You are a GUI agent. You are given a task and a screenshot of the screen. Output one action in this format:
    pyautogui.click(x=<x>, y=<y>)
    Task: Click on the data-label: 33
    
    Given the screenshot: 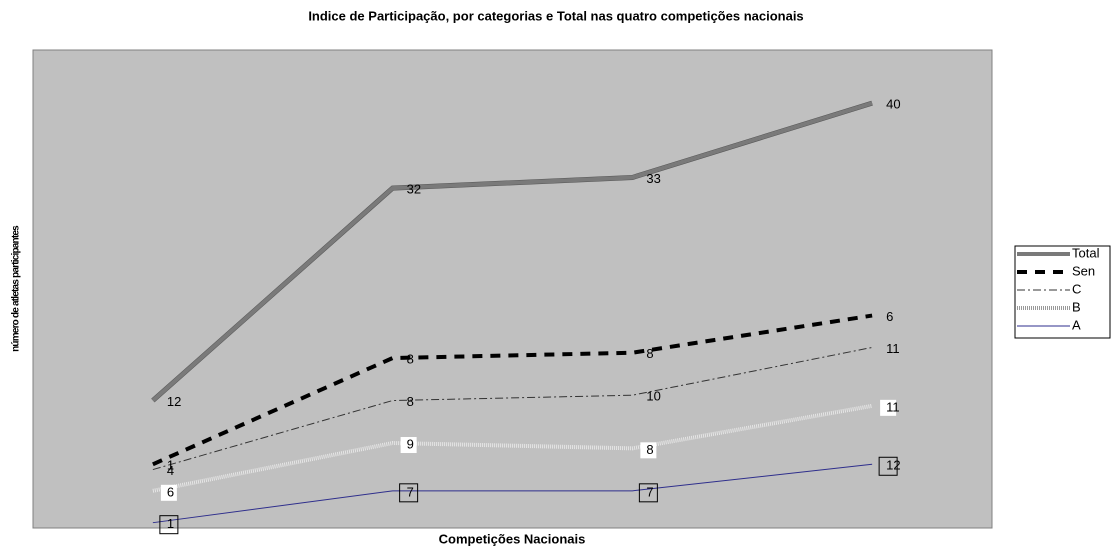 What is the action you would take?
    pyautogui.click(x=653, y=178)
    